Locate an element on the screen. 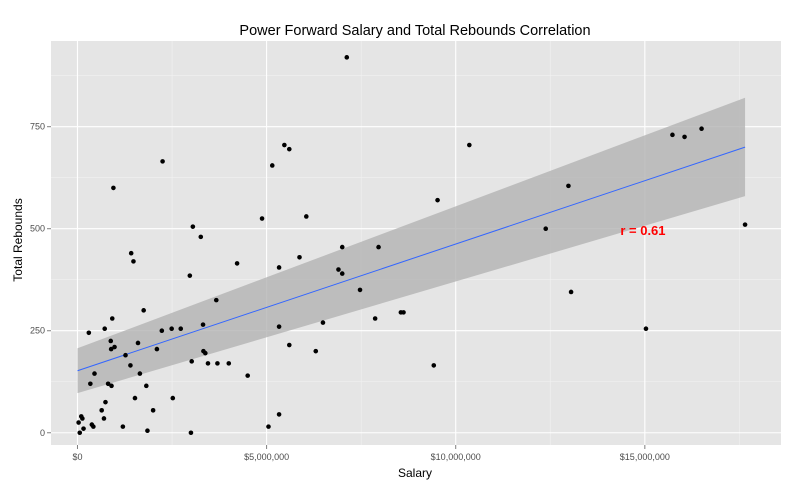  y-tick-label: 500 is located at coordinates (37, 229).